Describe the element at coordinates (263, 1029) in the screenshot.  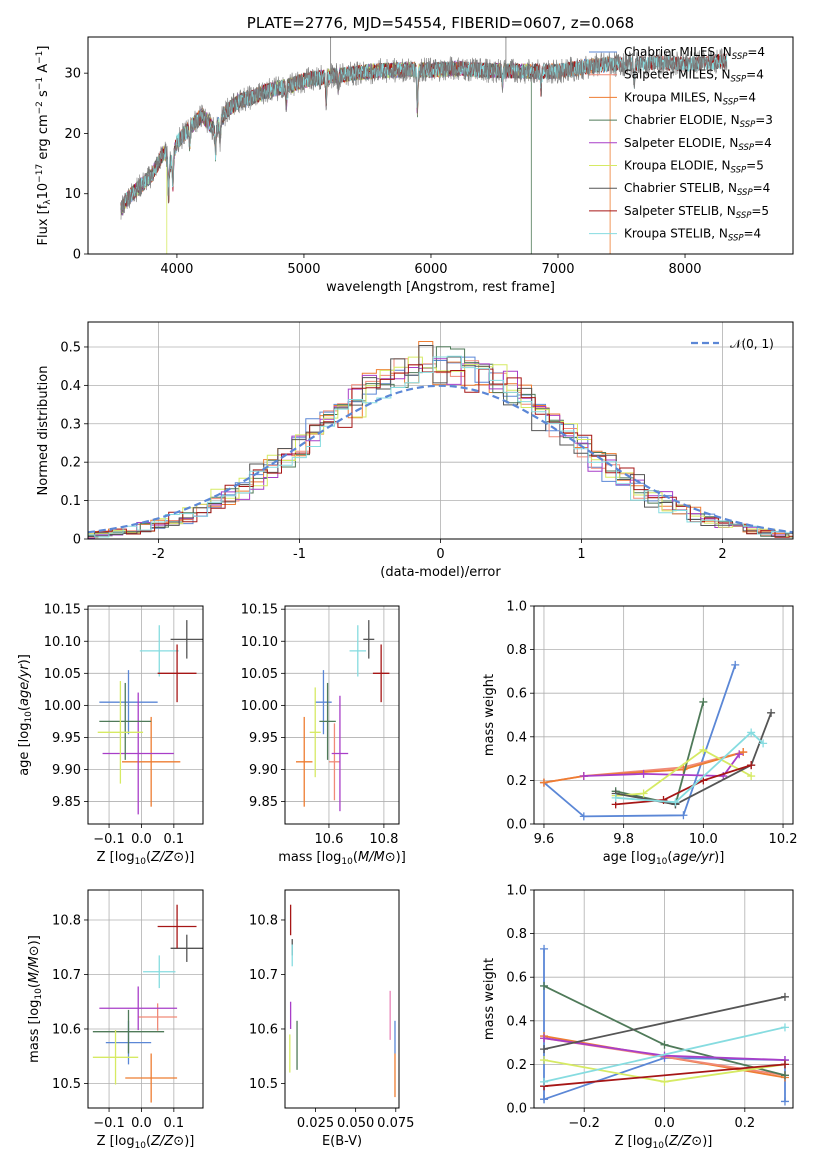
I see `y-tick-label: 10.6` at that location.